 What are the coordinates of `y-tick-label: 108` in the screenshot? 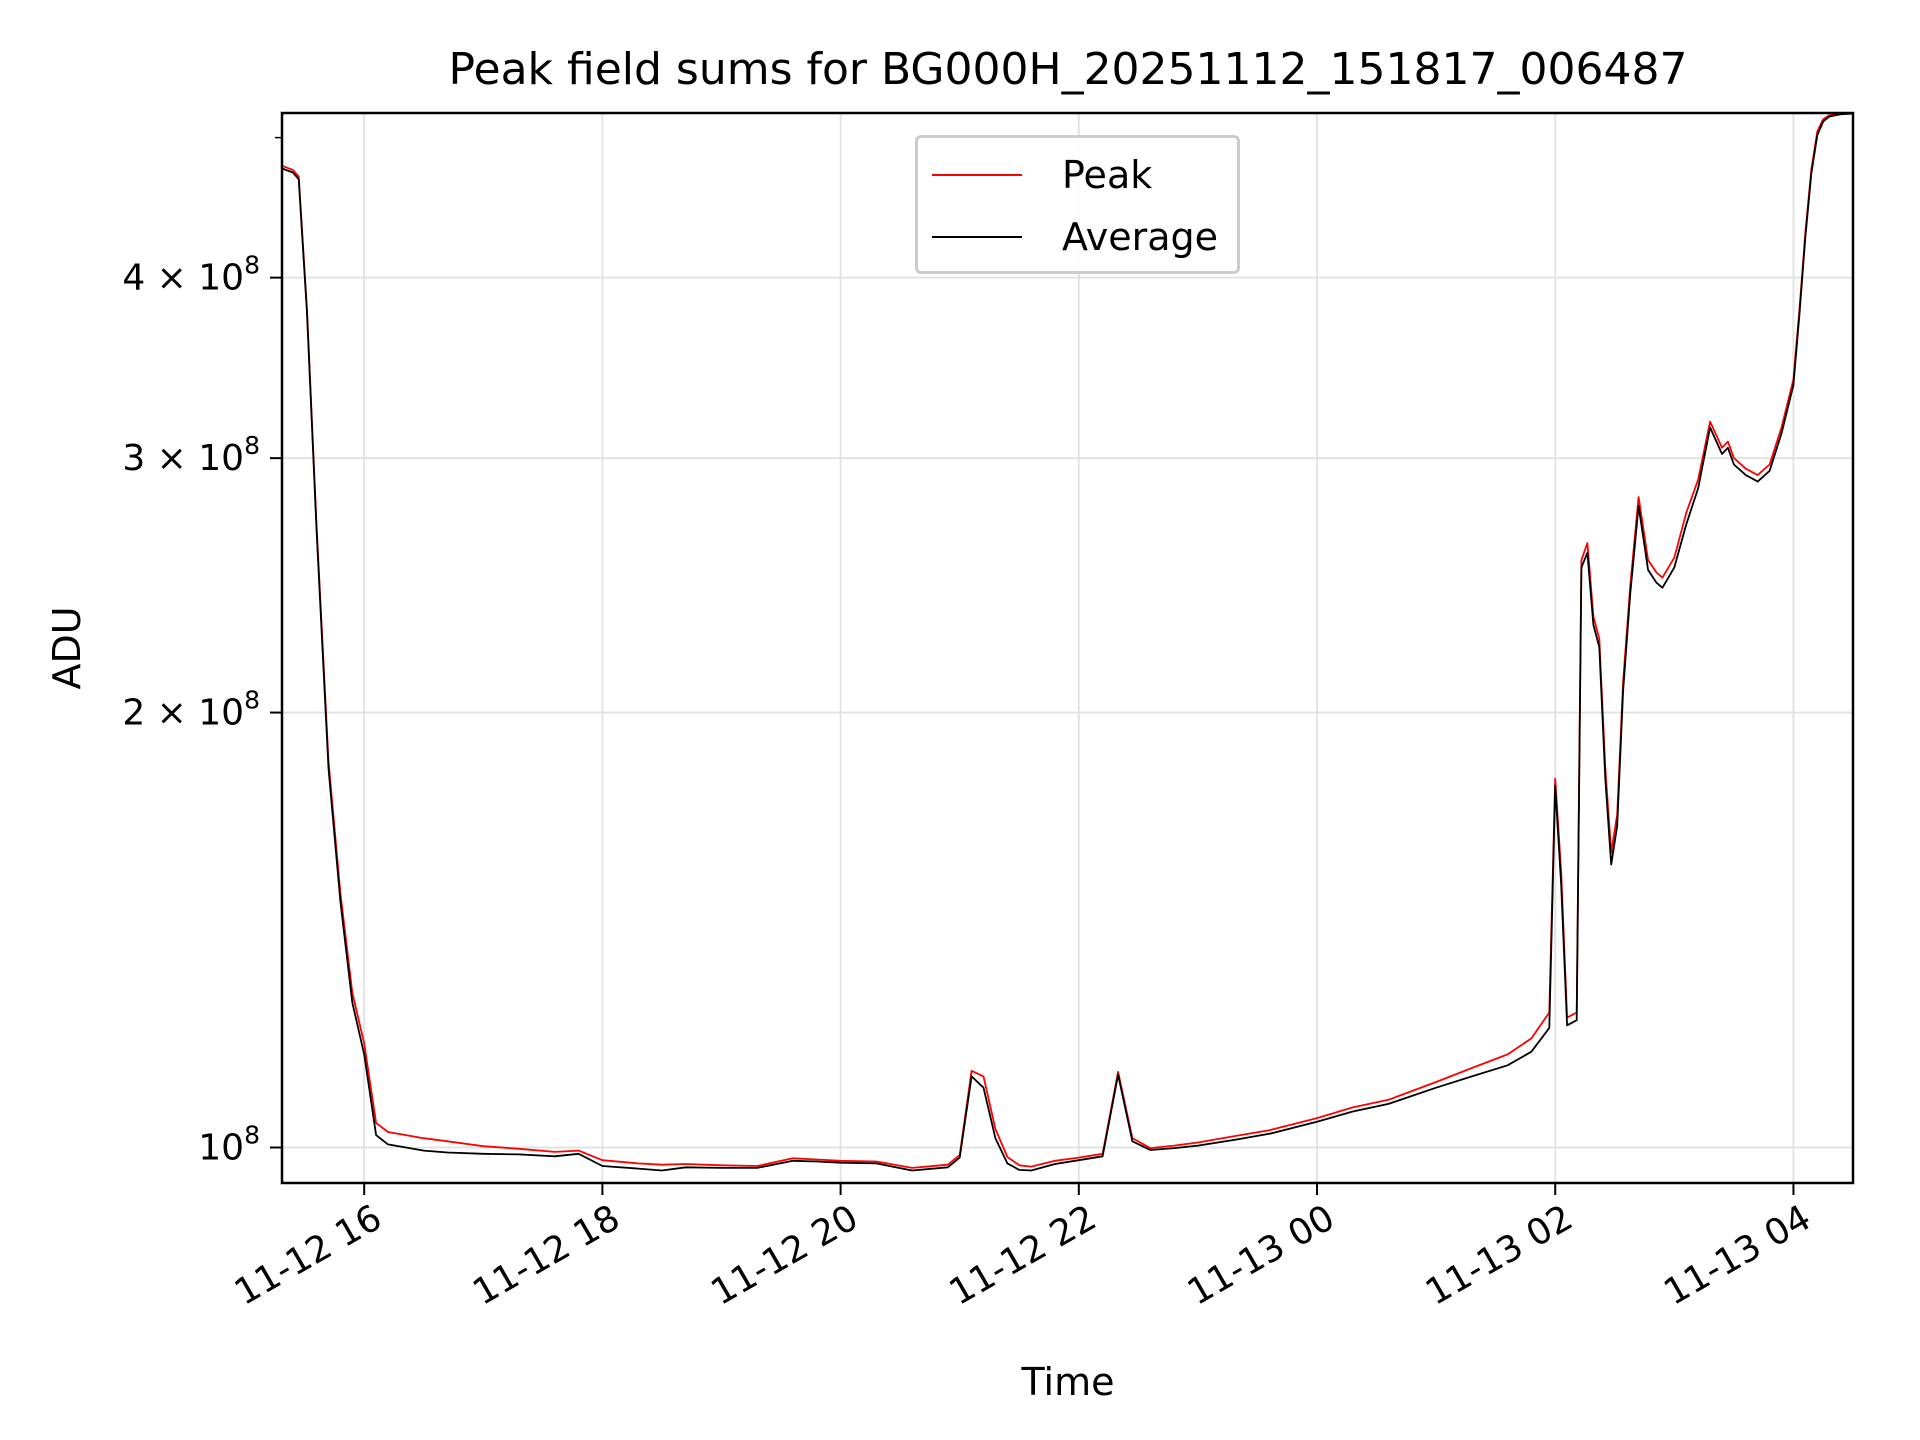 It's located at (229, 1145).